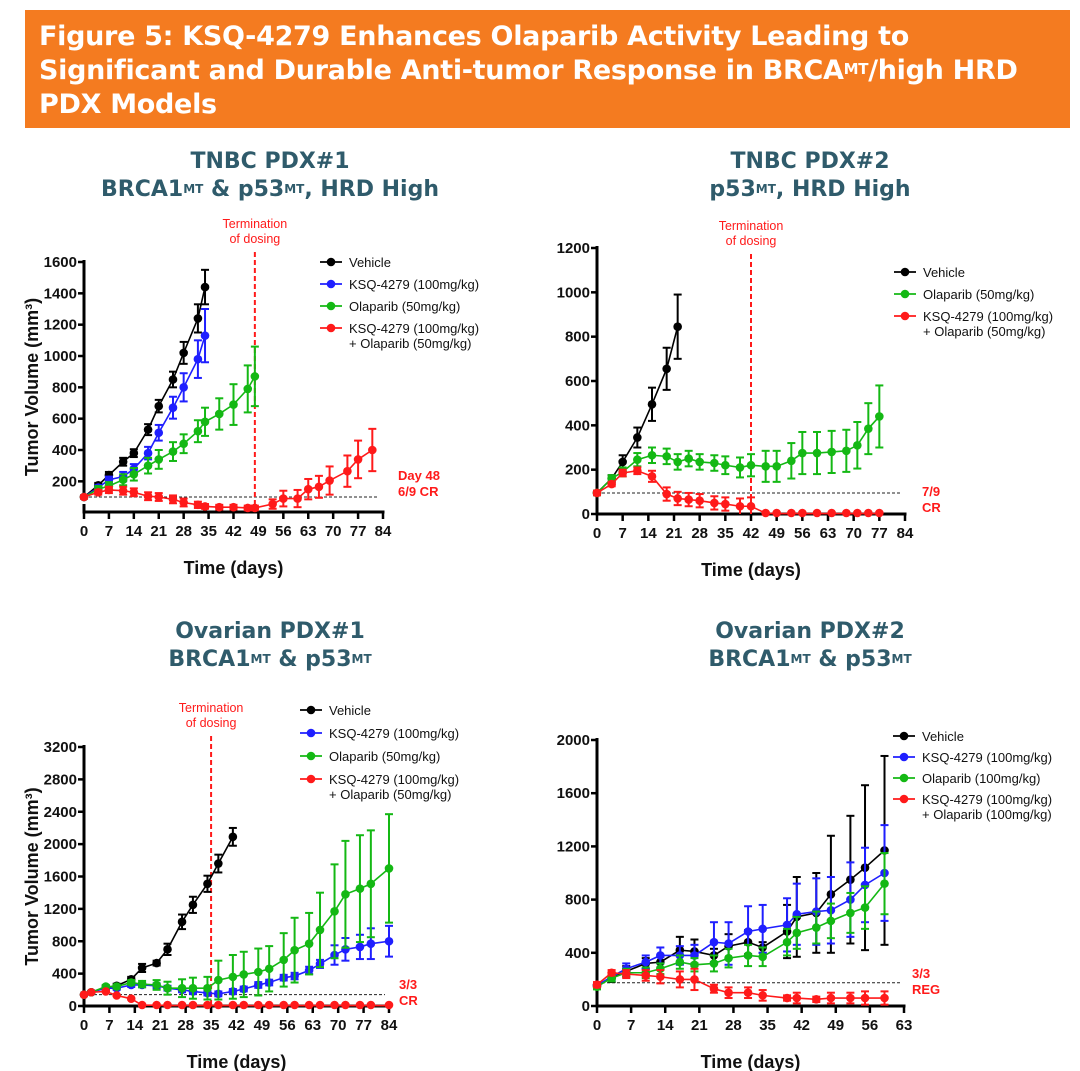 The height and width of the screenshot is (1071, 1080). I want to click on legend-label: + Olaparib (100mg/kg), so click(987, 814).